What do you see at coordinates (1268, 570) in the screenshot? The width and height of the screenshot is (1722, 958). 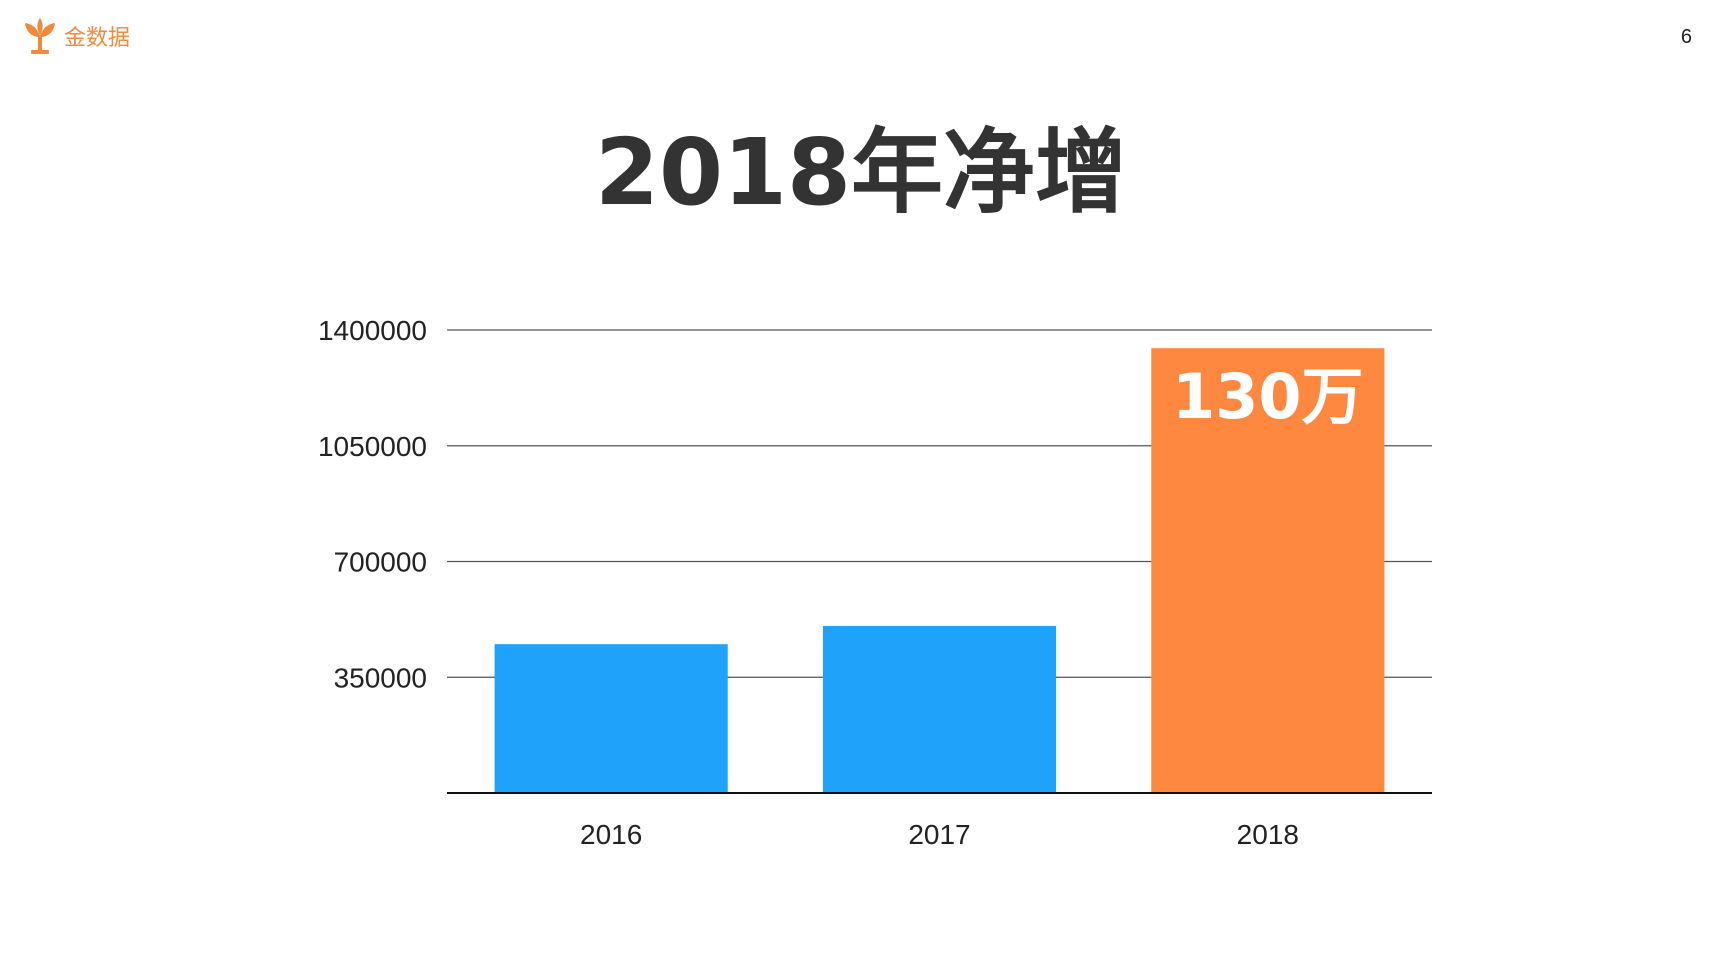 I see `bar-2018` at bounding box center [1268, 570].